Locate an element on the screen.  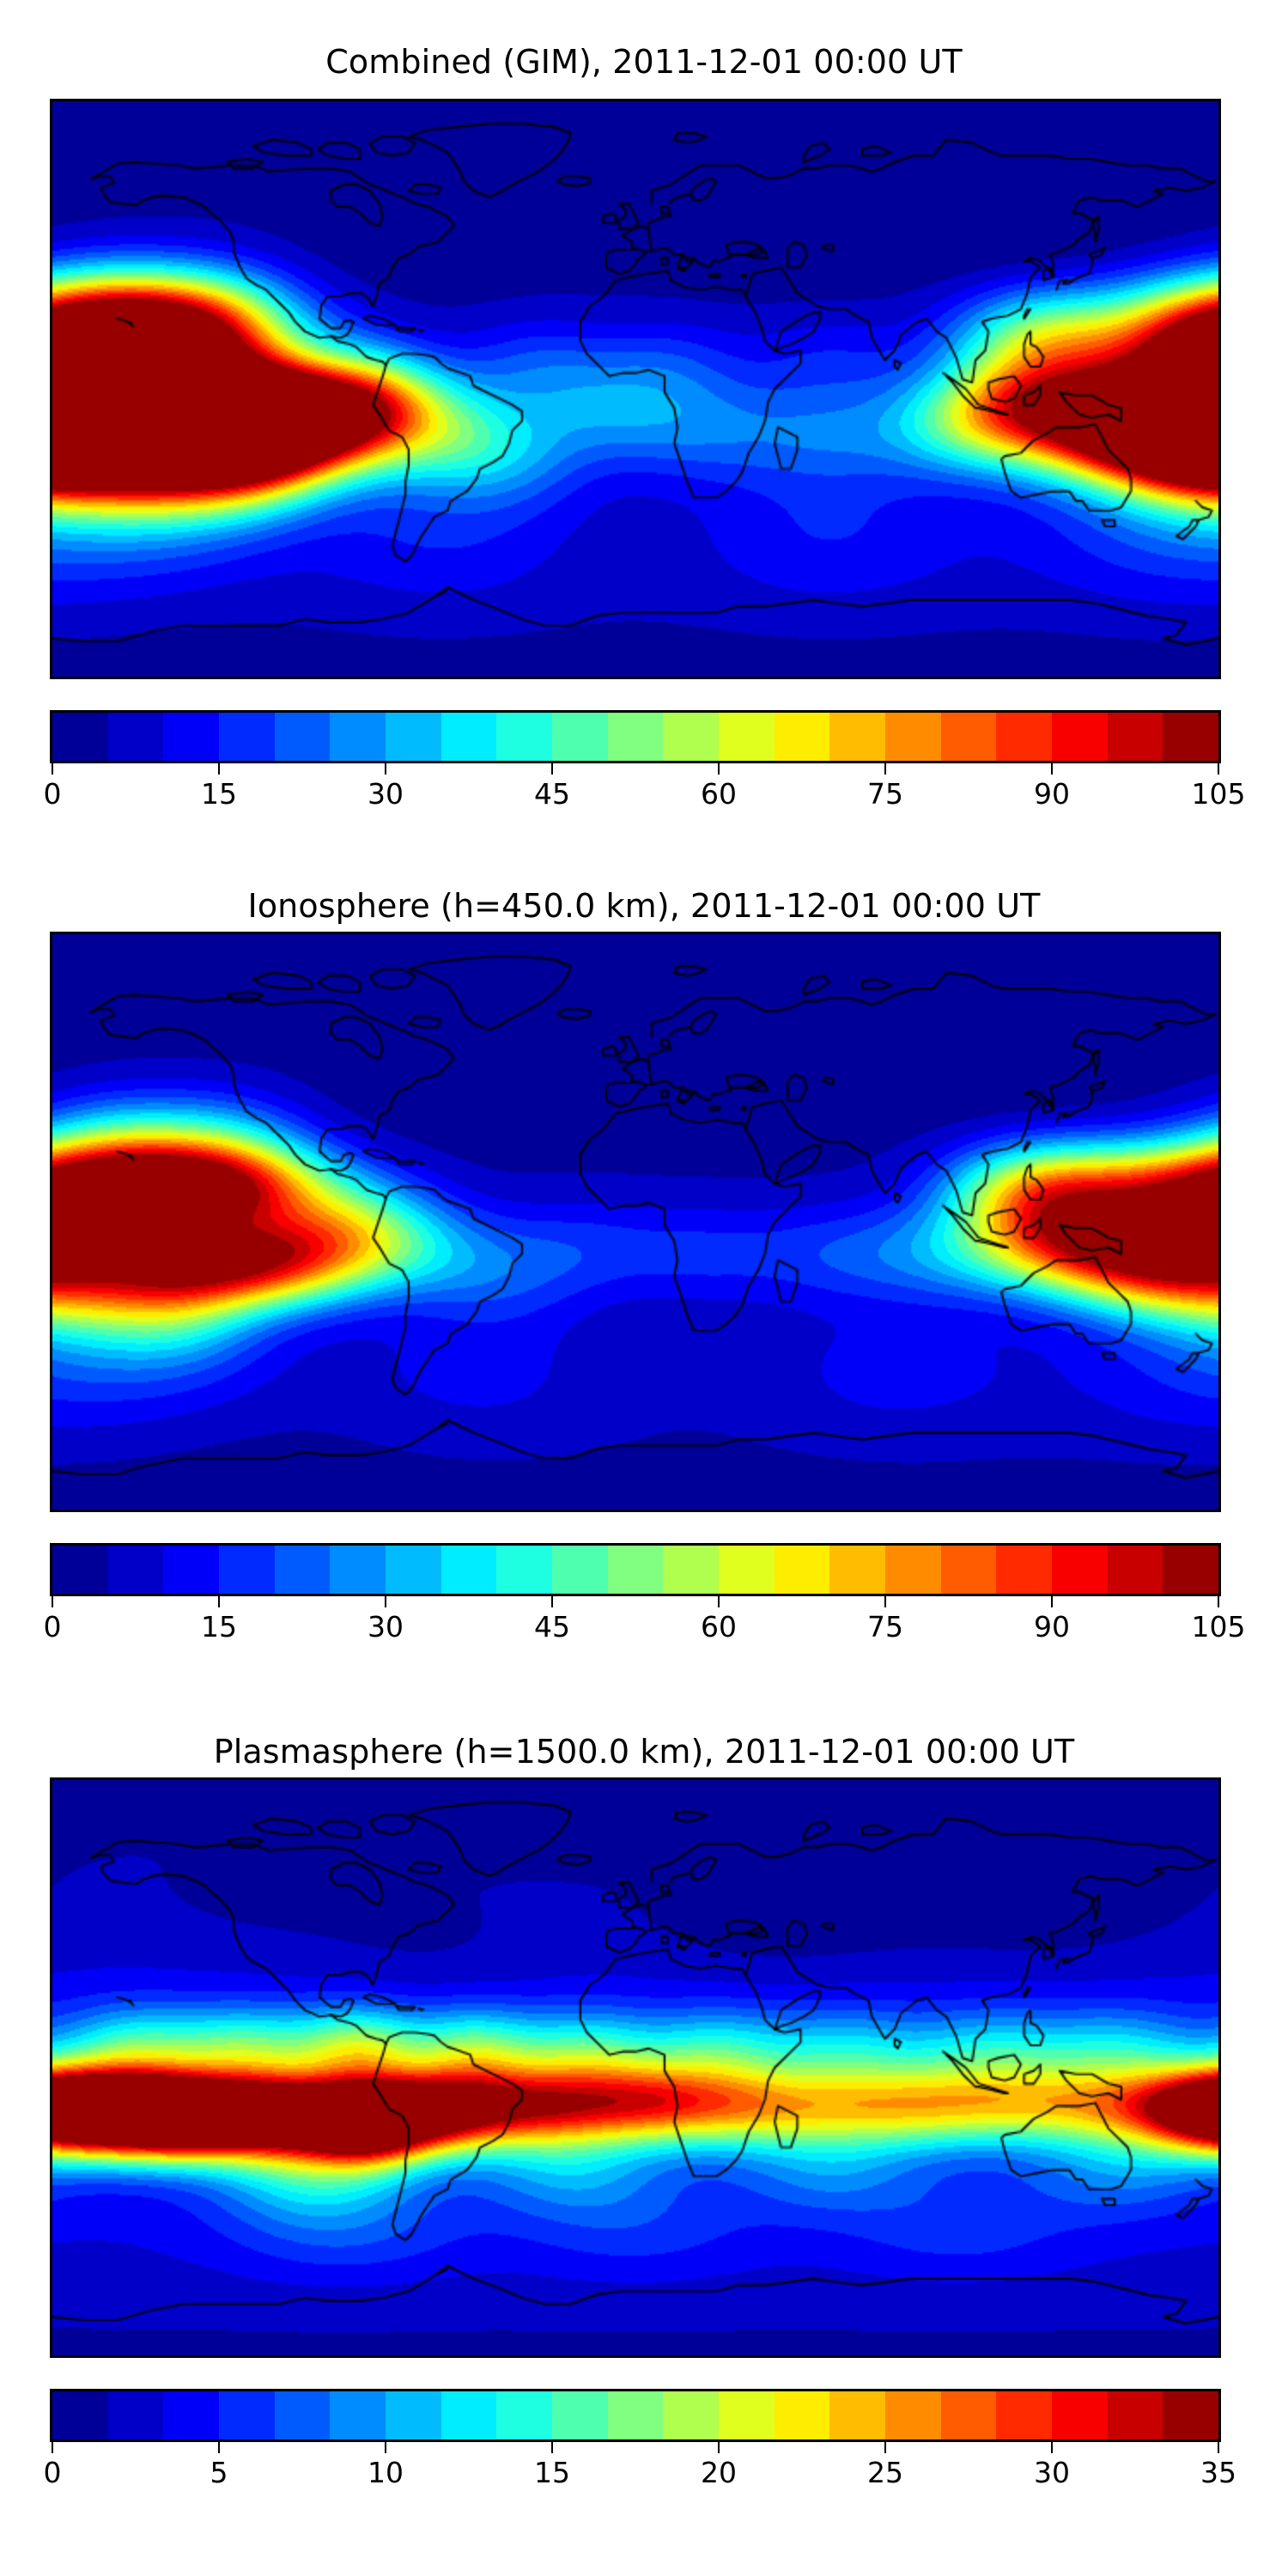
colorbar-combined-gim: 0 15 30 45 60 75 90 105 is located at coordinates (645, 761).